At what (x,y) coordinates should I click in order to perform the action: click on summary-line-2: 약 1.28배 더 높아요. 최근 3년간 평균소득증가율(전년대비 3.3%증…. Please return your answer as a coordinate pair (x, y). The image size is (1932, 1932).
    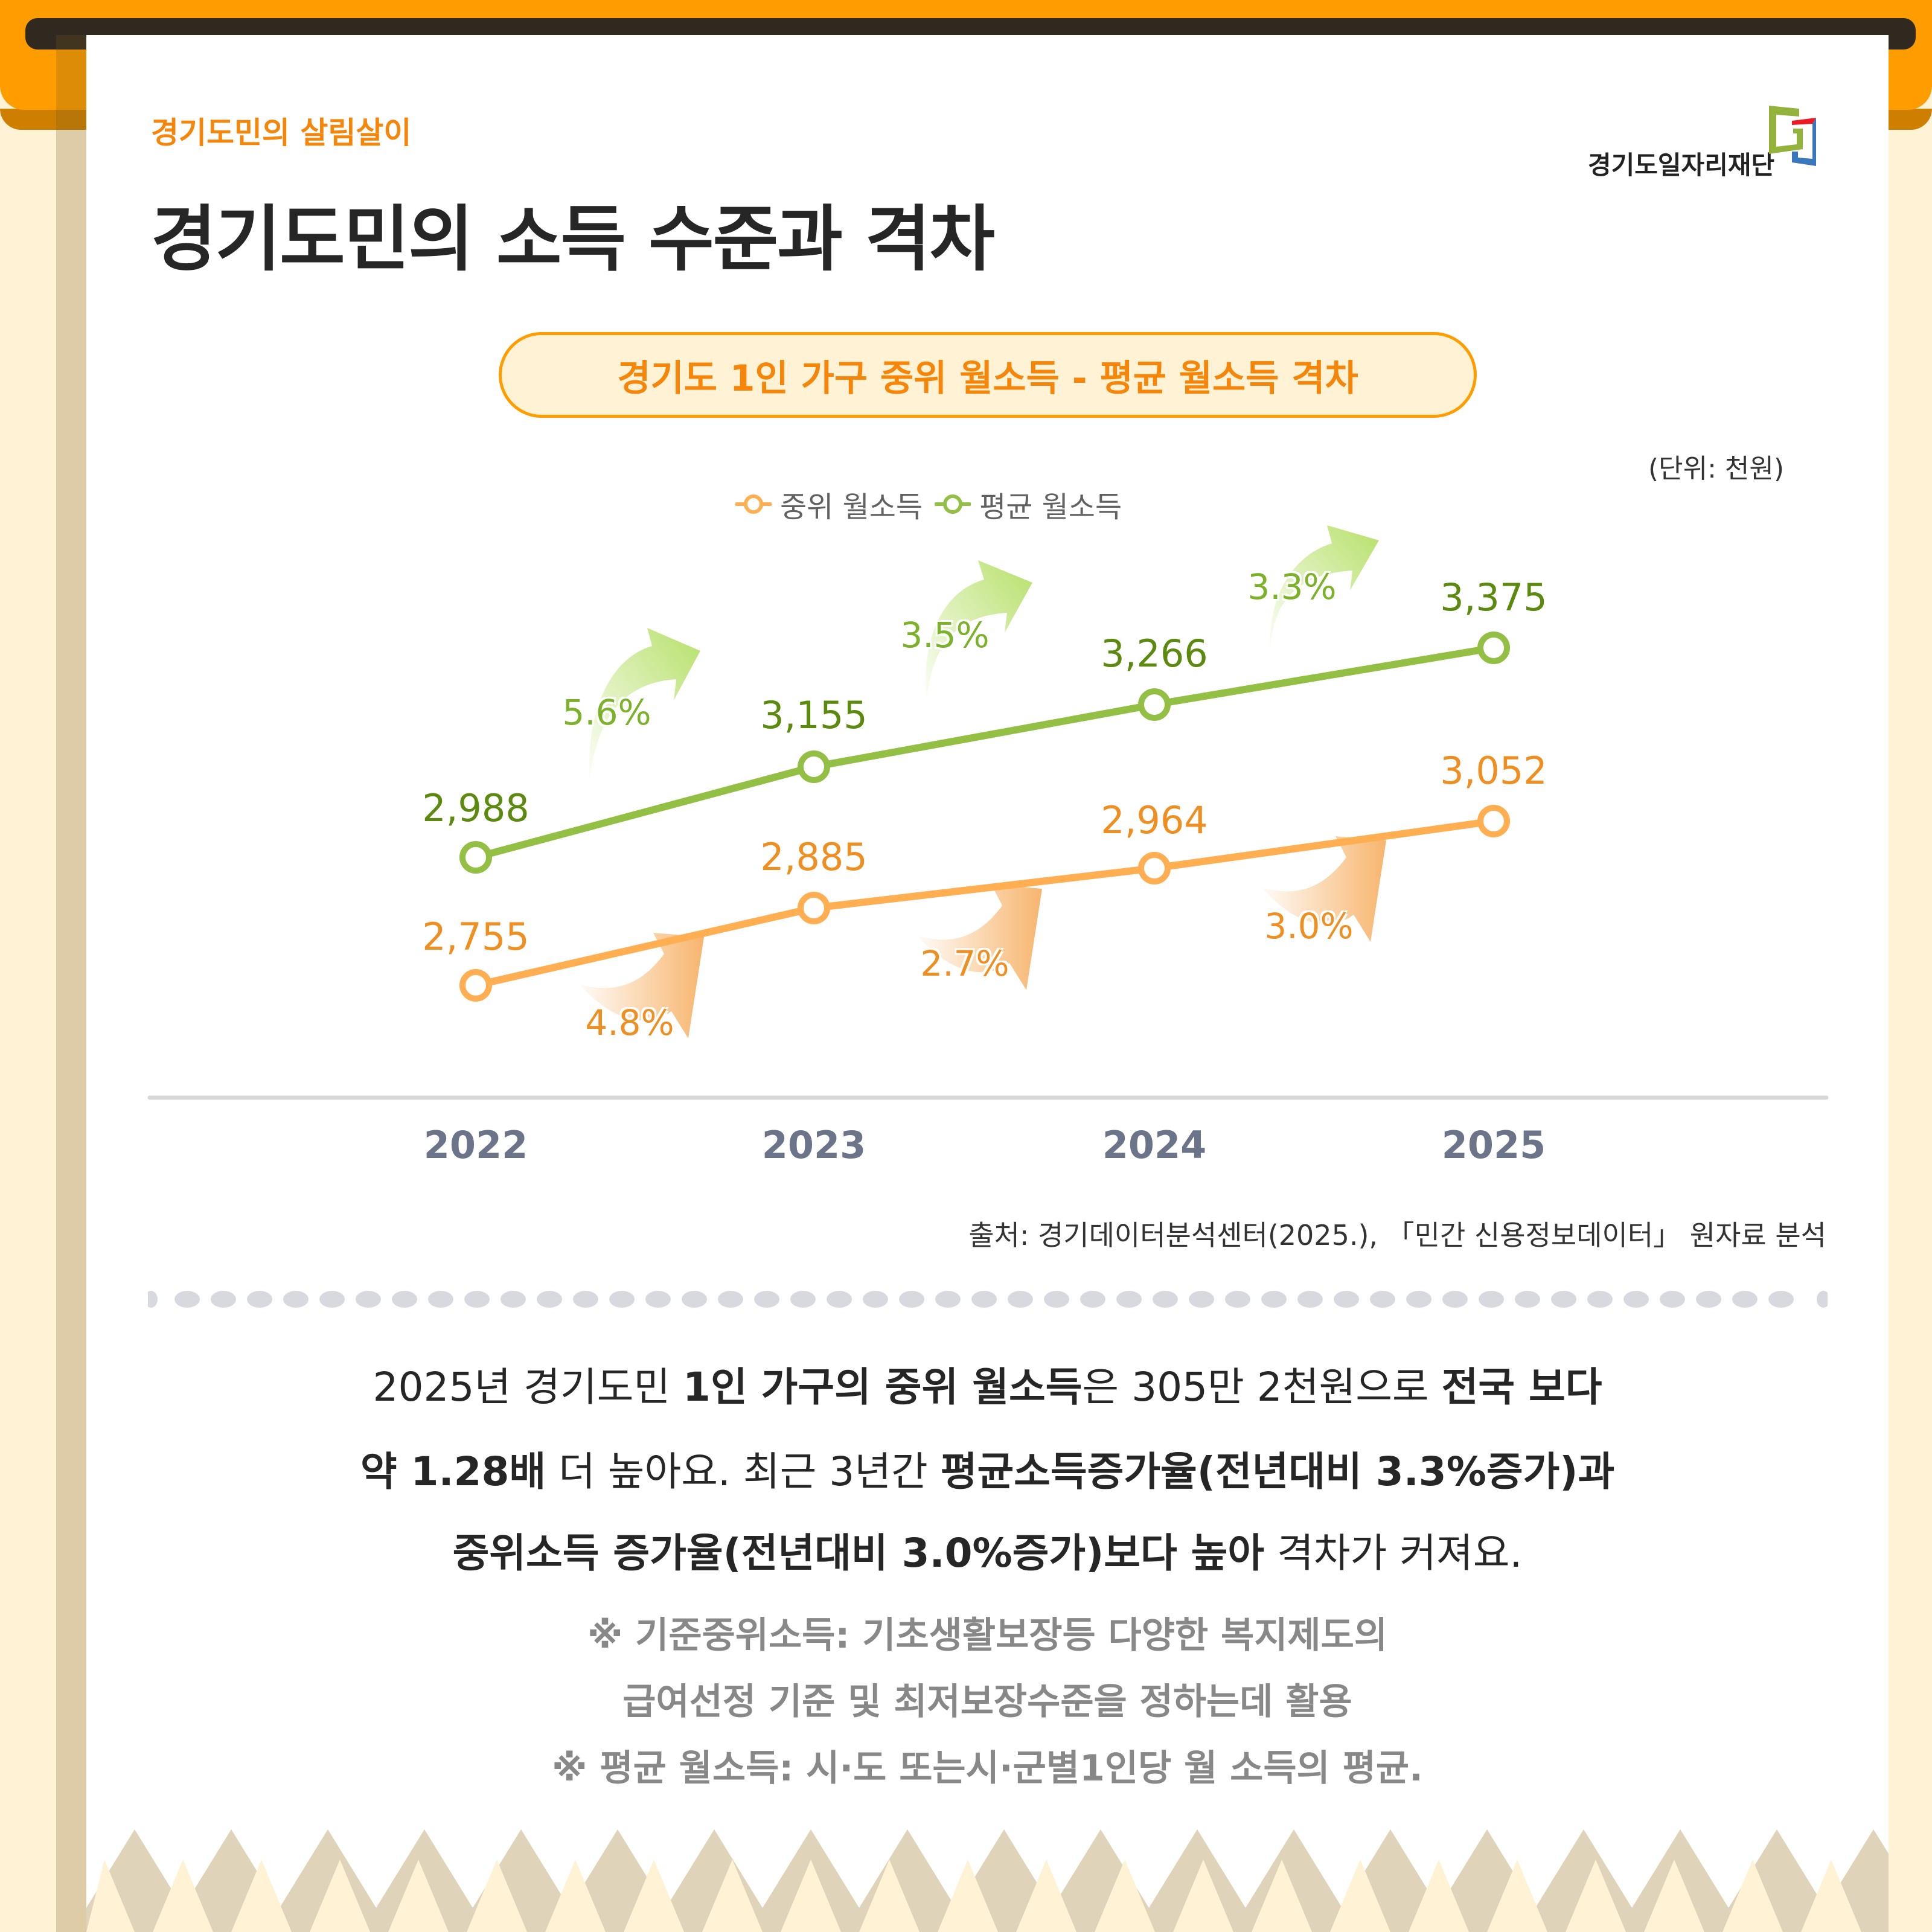
    Looking at the image, I should click on (987, 1472).